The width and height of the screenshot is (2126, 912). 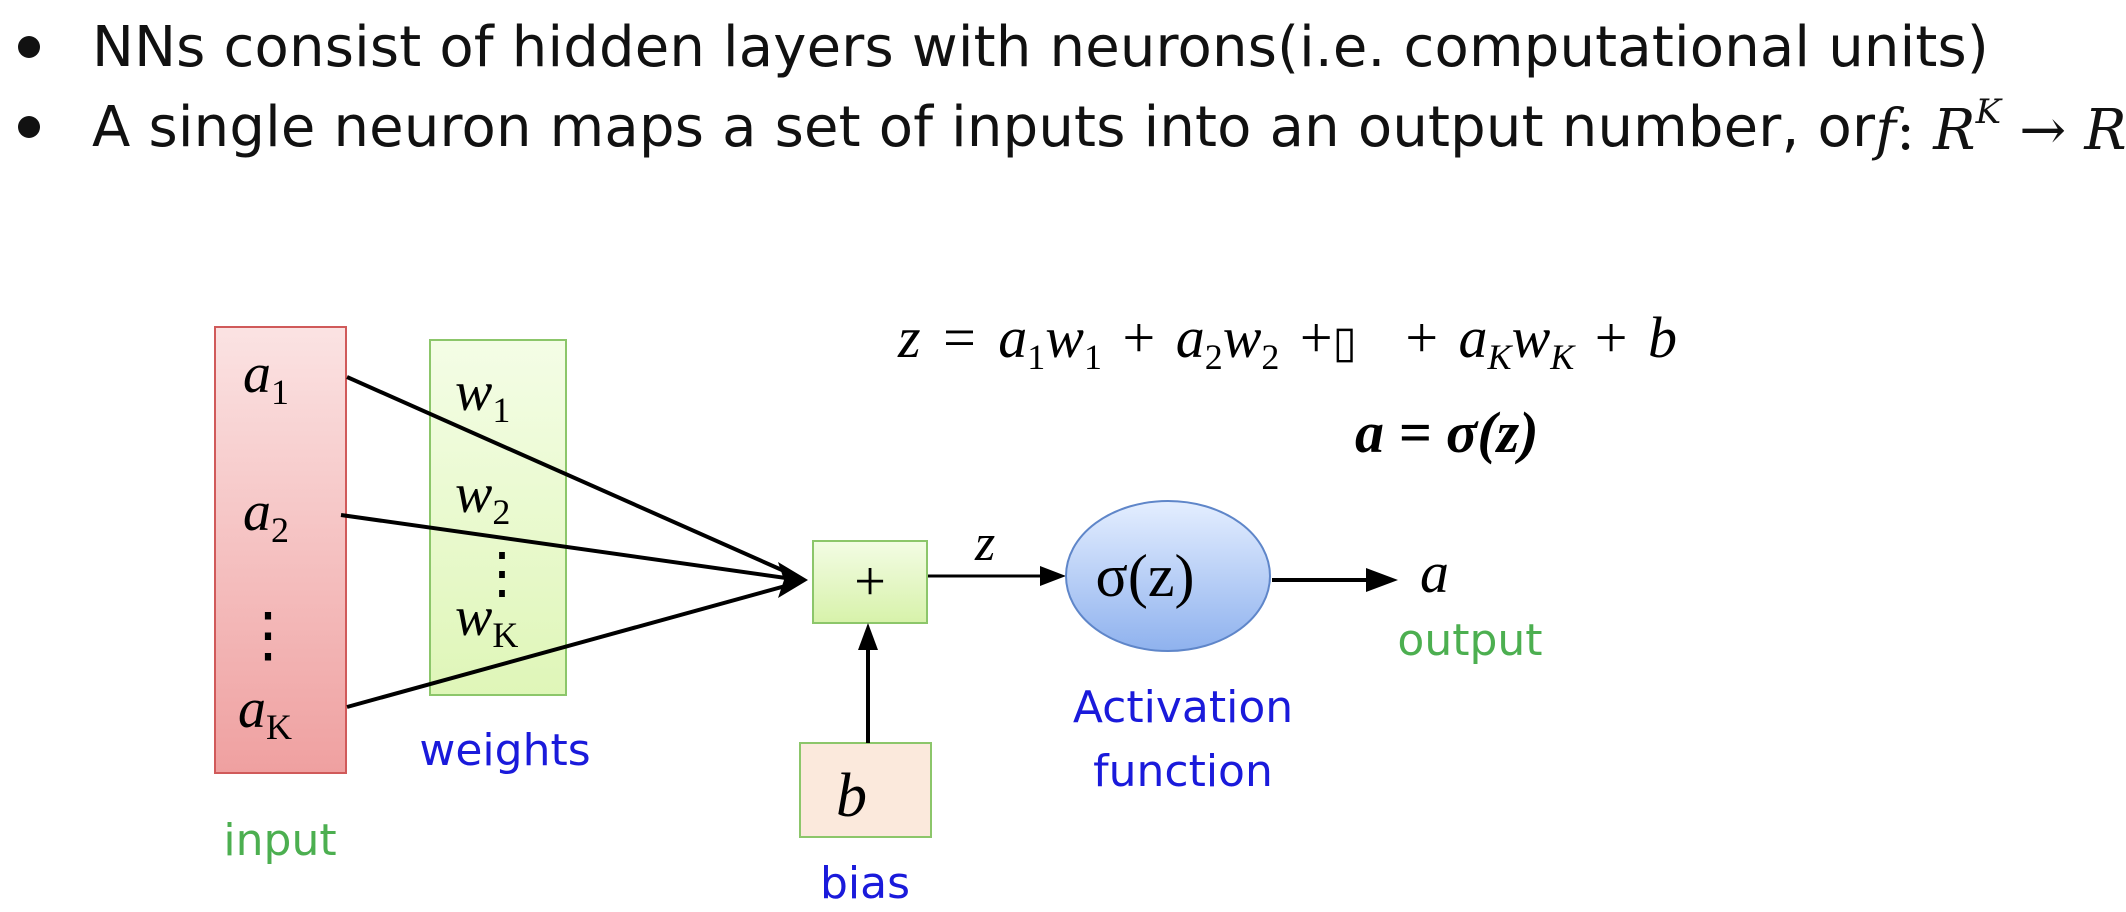 What do you see at coordinates (868, 636) in the screenshot?
I see `bias-arrowhead-icon` at bounding box center [868, 636].